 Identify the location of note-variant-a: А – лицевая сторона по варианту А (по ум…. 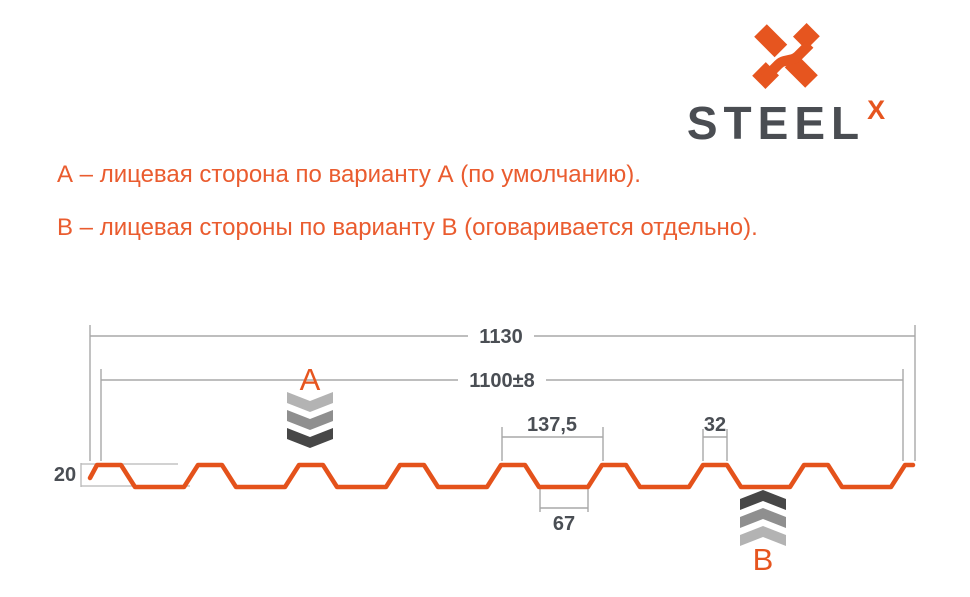
(349, 174).